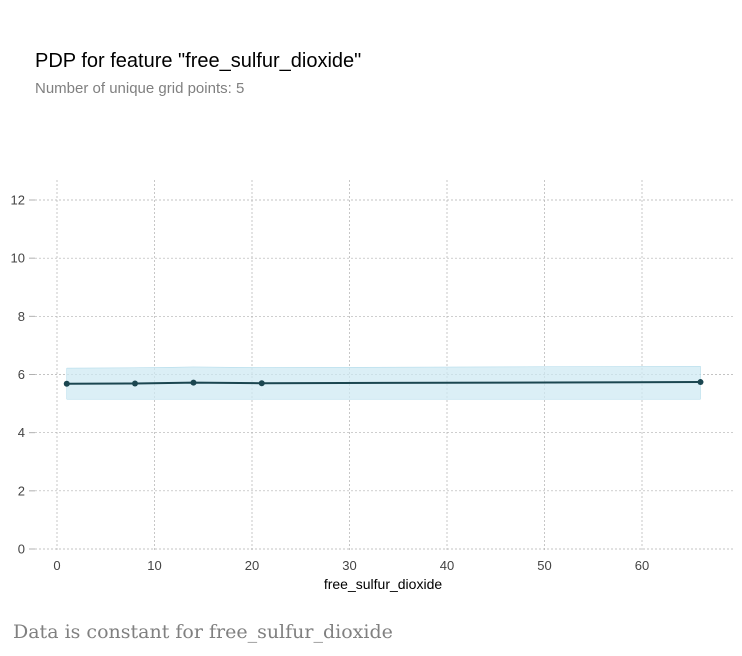 The height and width of the screenshot is (656, 742). I want to click on x-tick-label: 60, so click(642, 565).